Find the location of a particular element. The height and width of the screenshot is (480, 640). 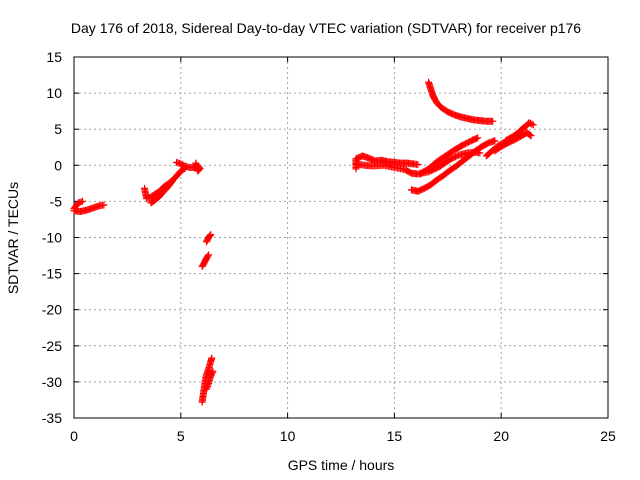

y-tick-label: -20 is located at coordinates (52, 310).